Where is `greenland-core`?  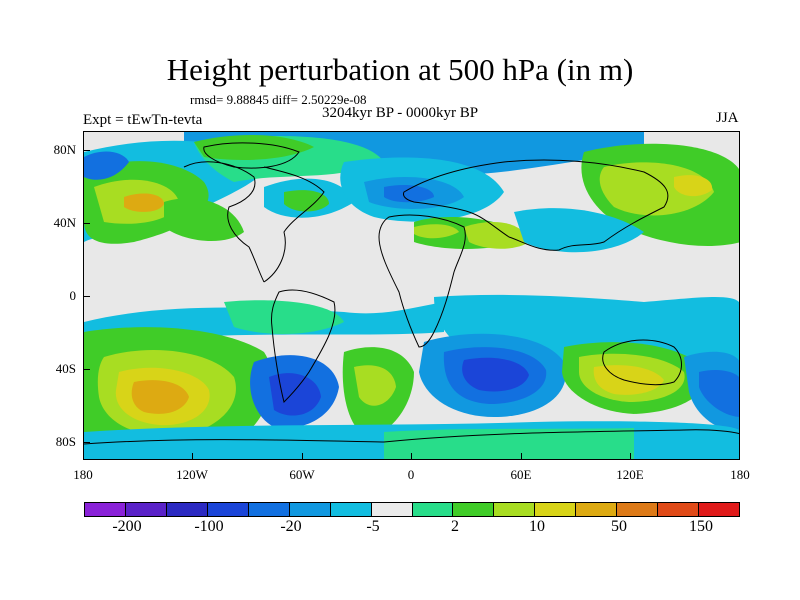 greenland-core is located at coordinates (254, 147).